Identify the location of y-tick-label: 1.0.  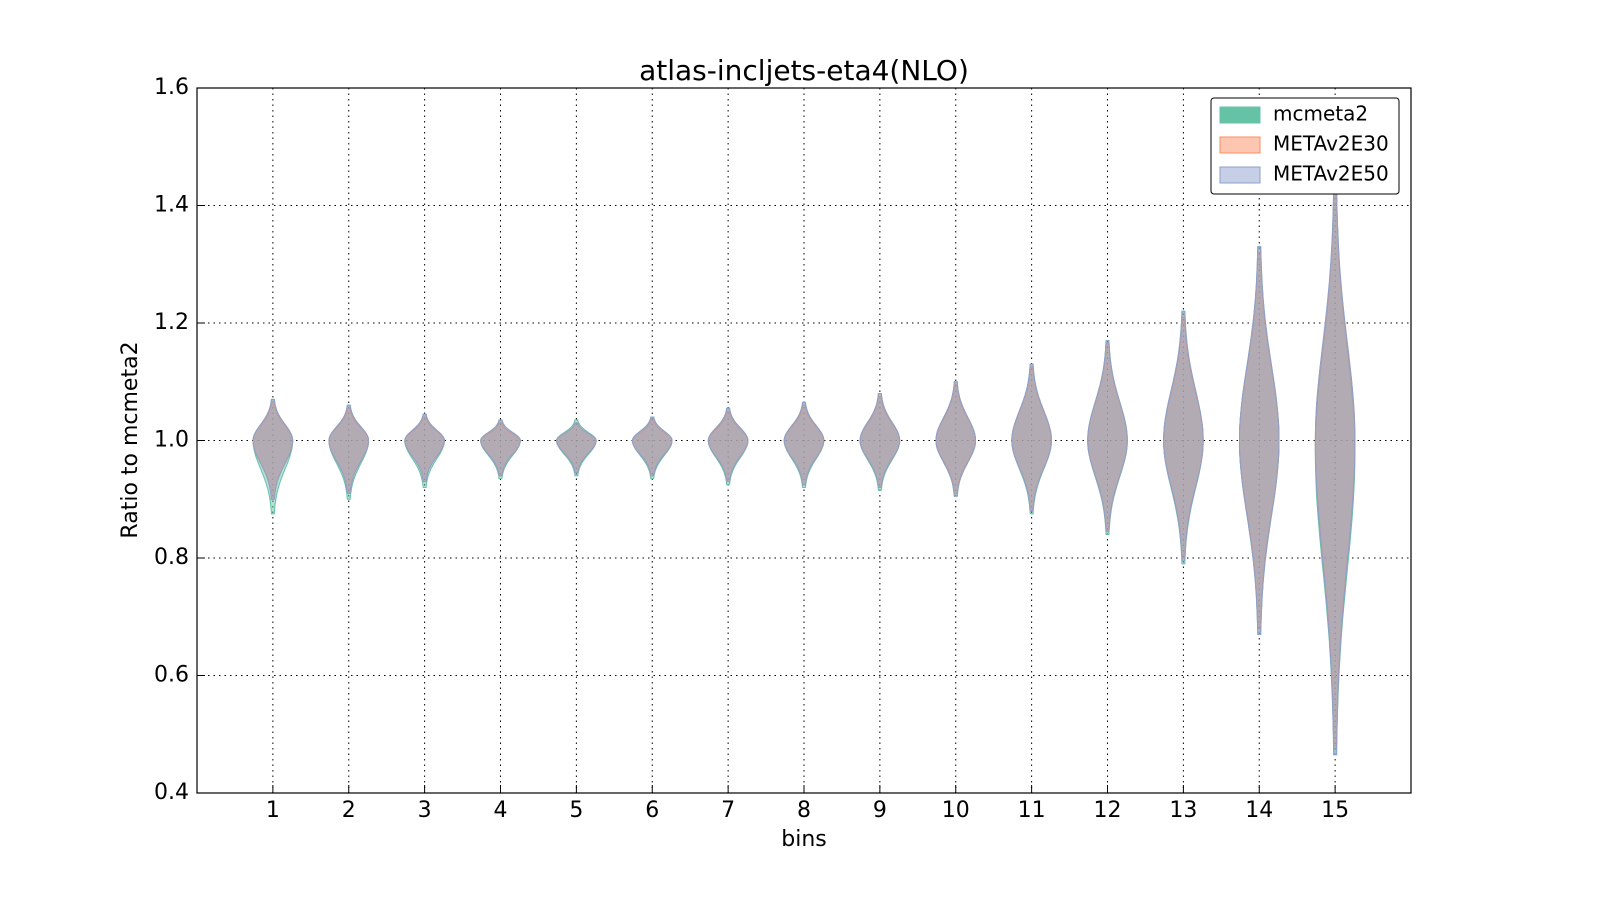
(171, 440).